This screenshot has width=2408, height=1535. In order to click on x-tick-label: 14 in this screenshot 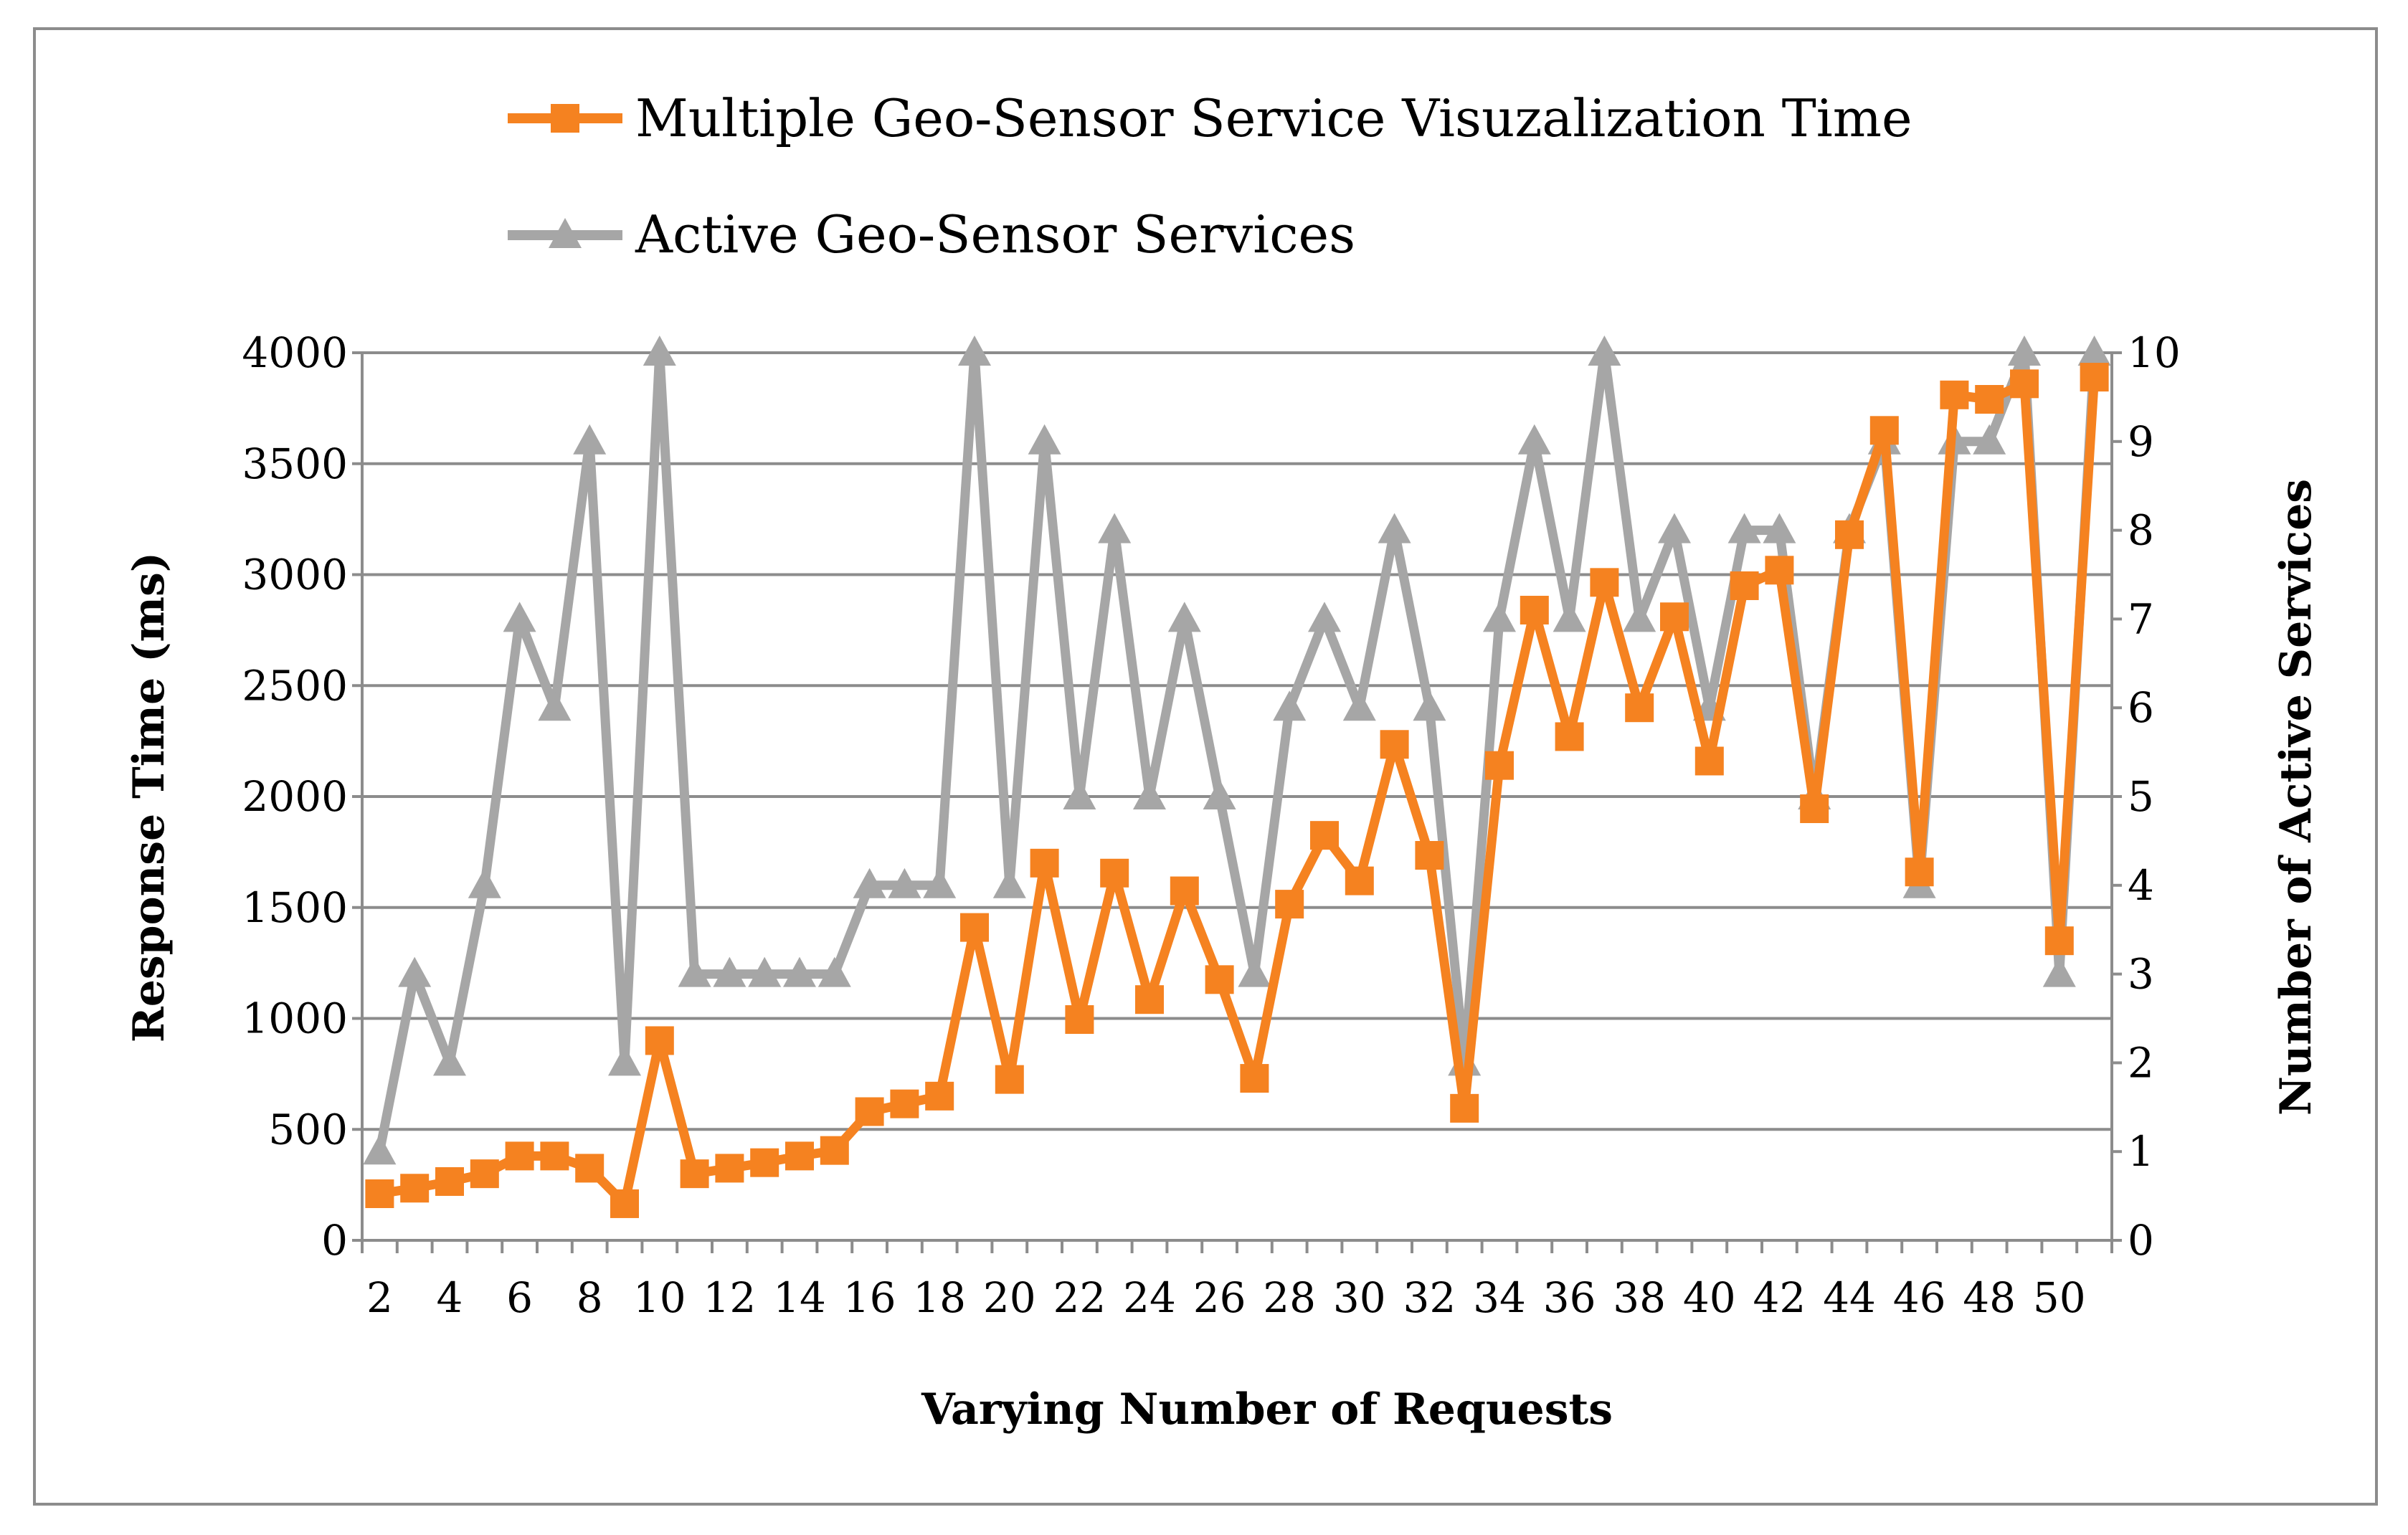, I will do `click(799, 1297)`.